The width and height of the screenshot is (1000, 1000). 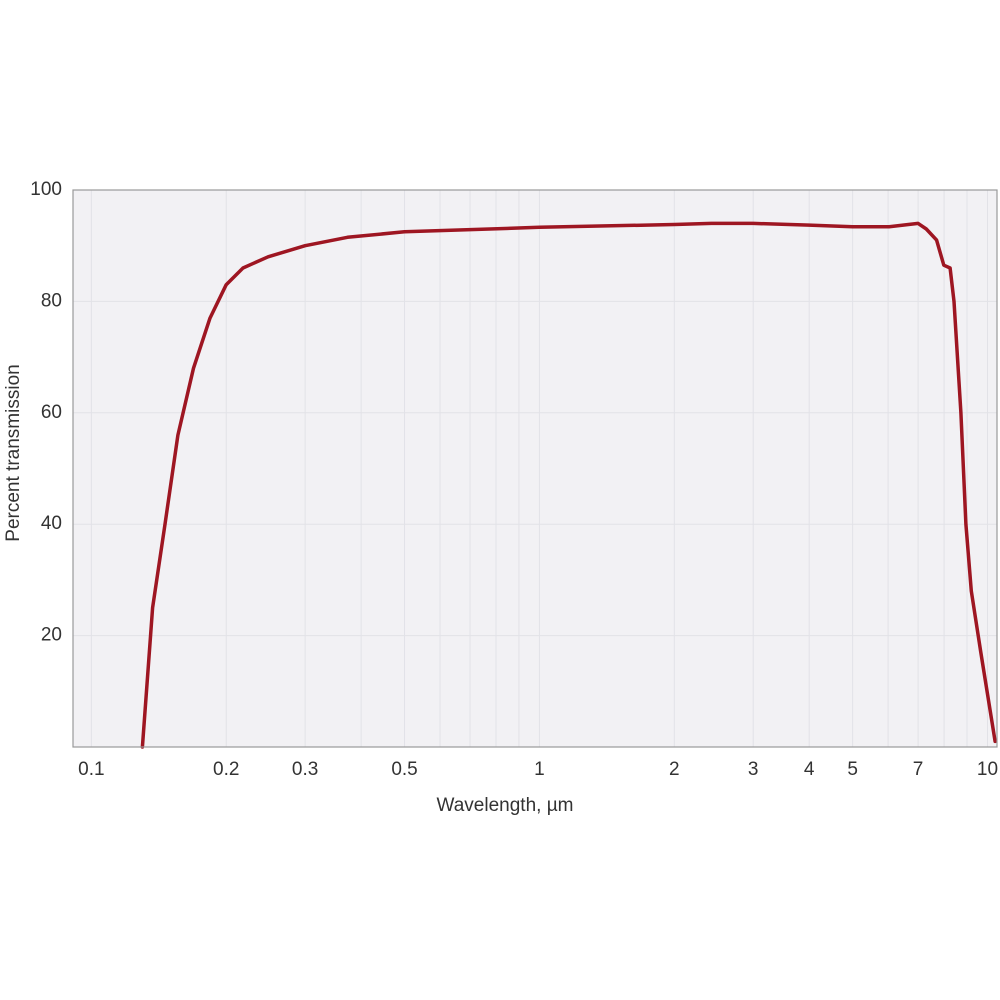 What do you see at coordinates (51, 523) in the screenshot?
I see `y-tick-label: 40` at bounding box center [51, 523].